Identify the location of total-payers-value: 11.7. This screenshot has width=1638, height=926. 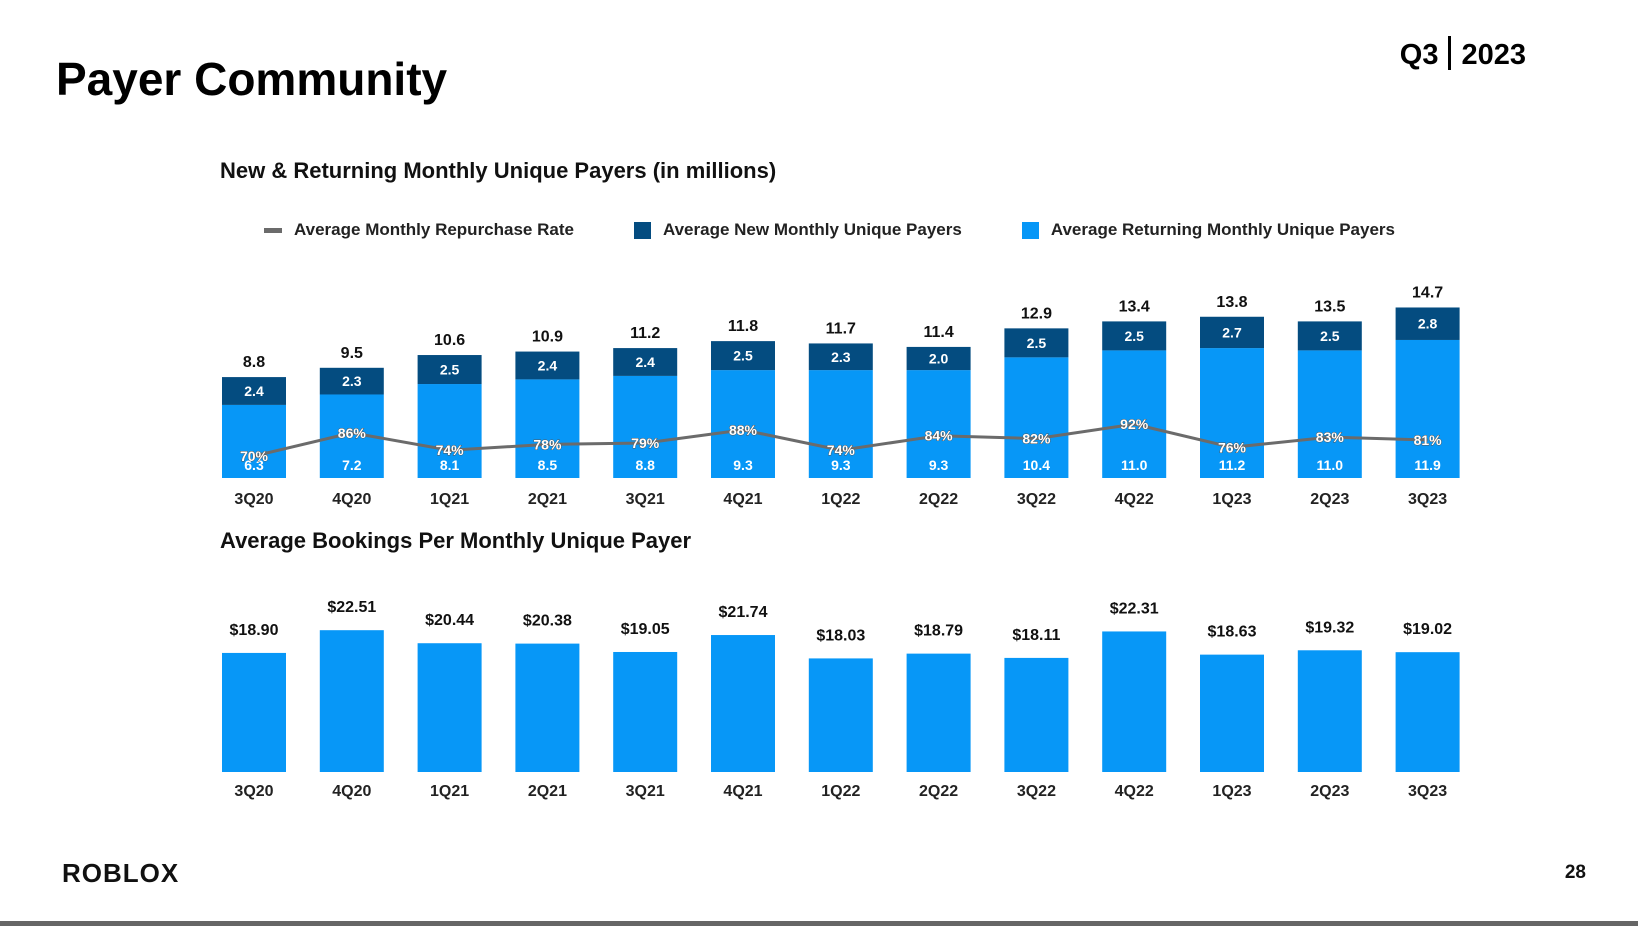
(841, 328).